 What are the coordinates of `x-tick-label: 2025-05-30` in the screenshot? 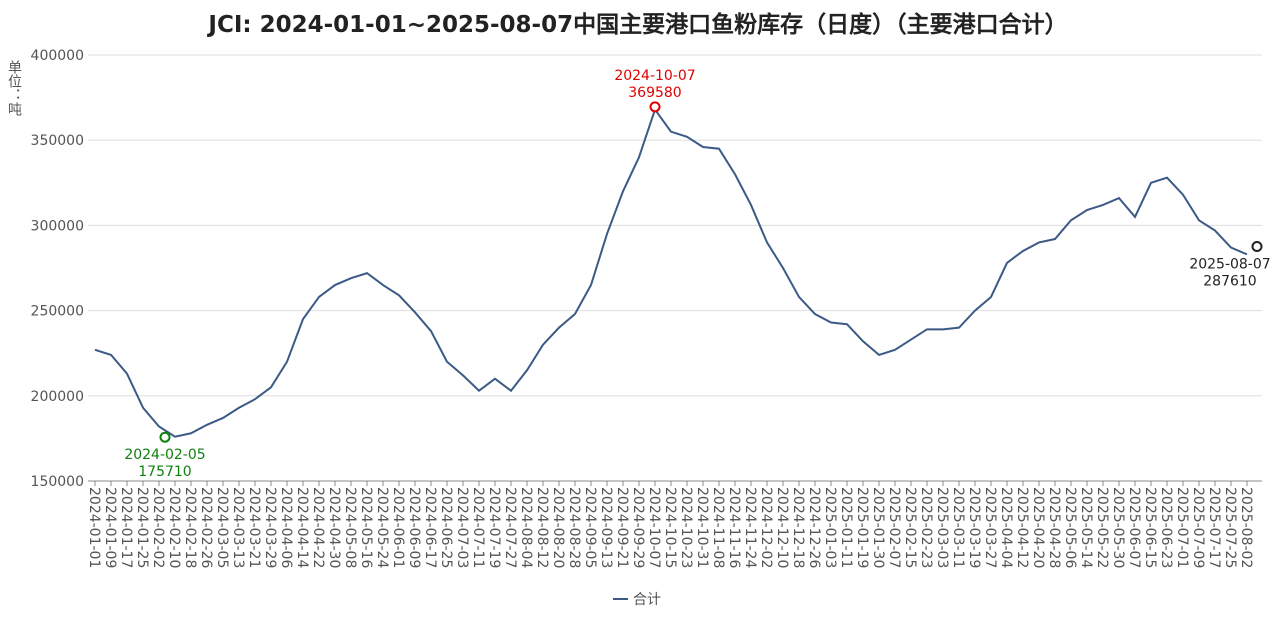 It's located at (1118, 527).